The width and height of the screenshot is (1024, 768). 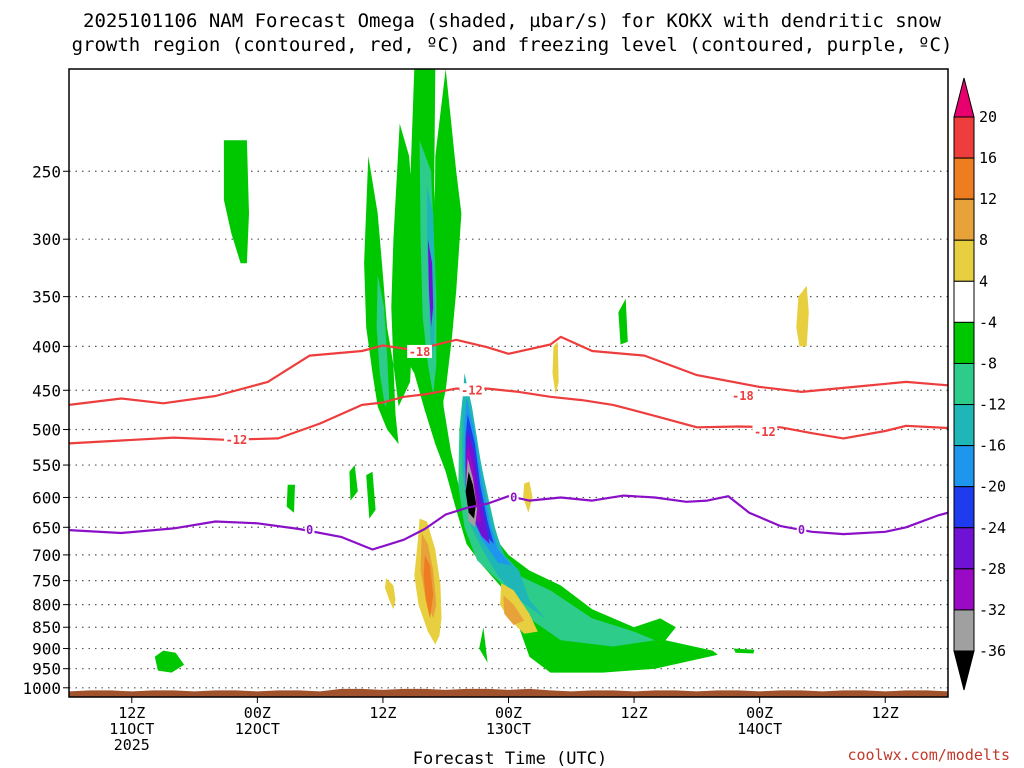 What do you see at coordinates (236, 202) in the screenshot?
I see `omega-region-upper-left-blob` at bounding box center [236, 202].